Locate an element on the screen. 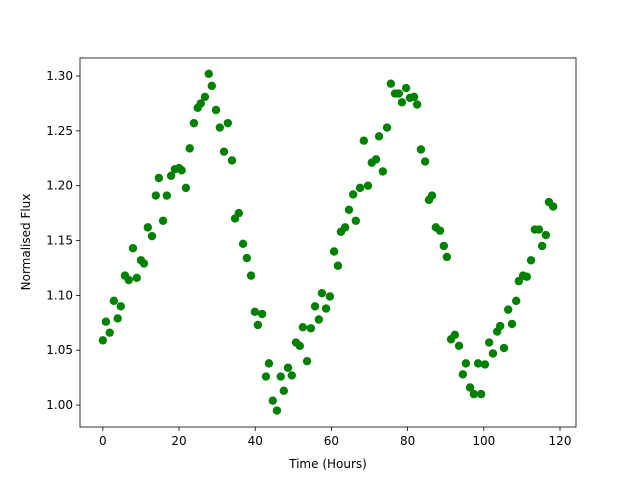 Image resolution: width=640 pixels, height=480 pixels. y-tick-label: 1.00 is located at coordinates (59, 405).